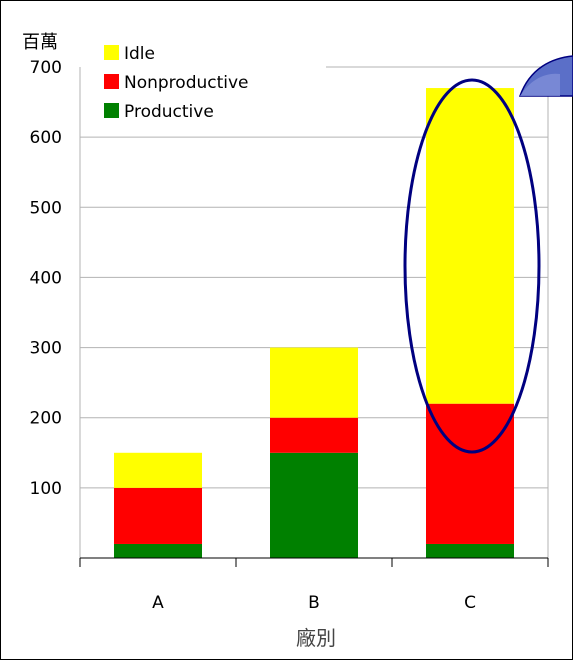  What do you see at coordinates (40, 42) in the screenshot?
I see `y-unit-label: 百萬` at bounding box center [40, 42].